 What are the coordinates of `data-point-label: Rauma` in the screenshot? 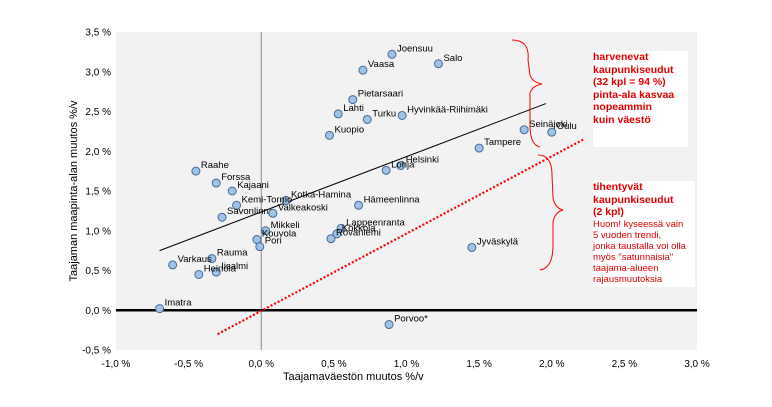 It's located at (232, 253).